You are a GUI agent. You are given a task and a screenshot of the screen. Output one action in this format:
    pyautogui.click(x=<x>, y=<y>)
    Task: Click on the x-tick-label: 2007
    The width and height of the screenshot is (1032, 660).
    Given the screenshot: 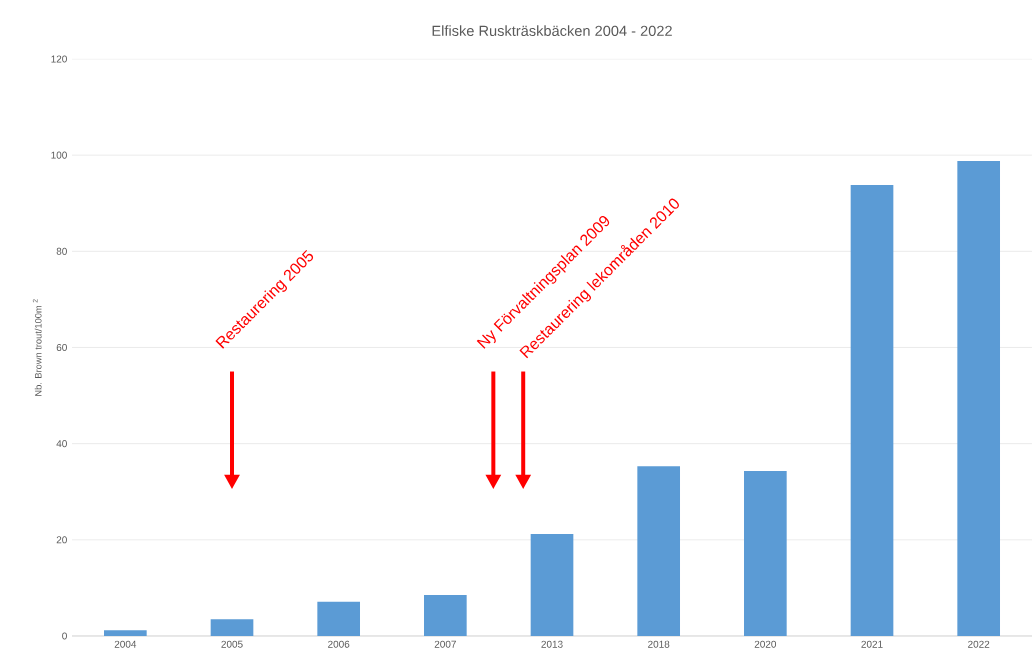 What is the action you would take?
    pyautogui.click(x=445, y=644)
    